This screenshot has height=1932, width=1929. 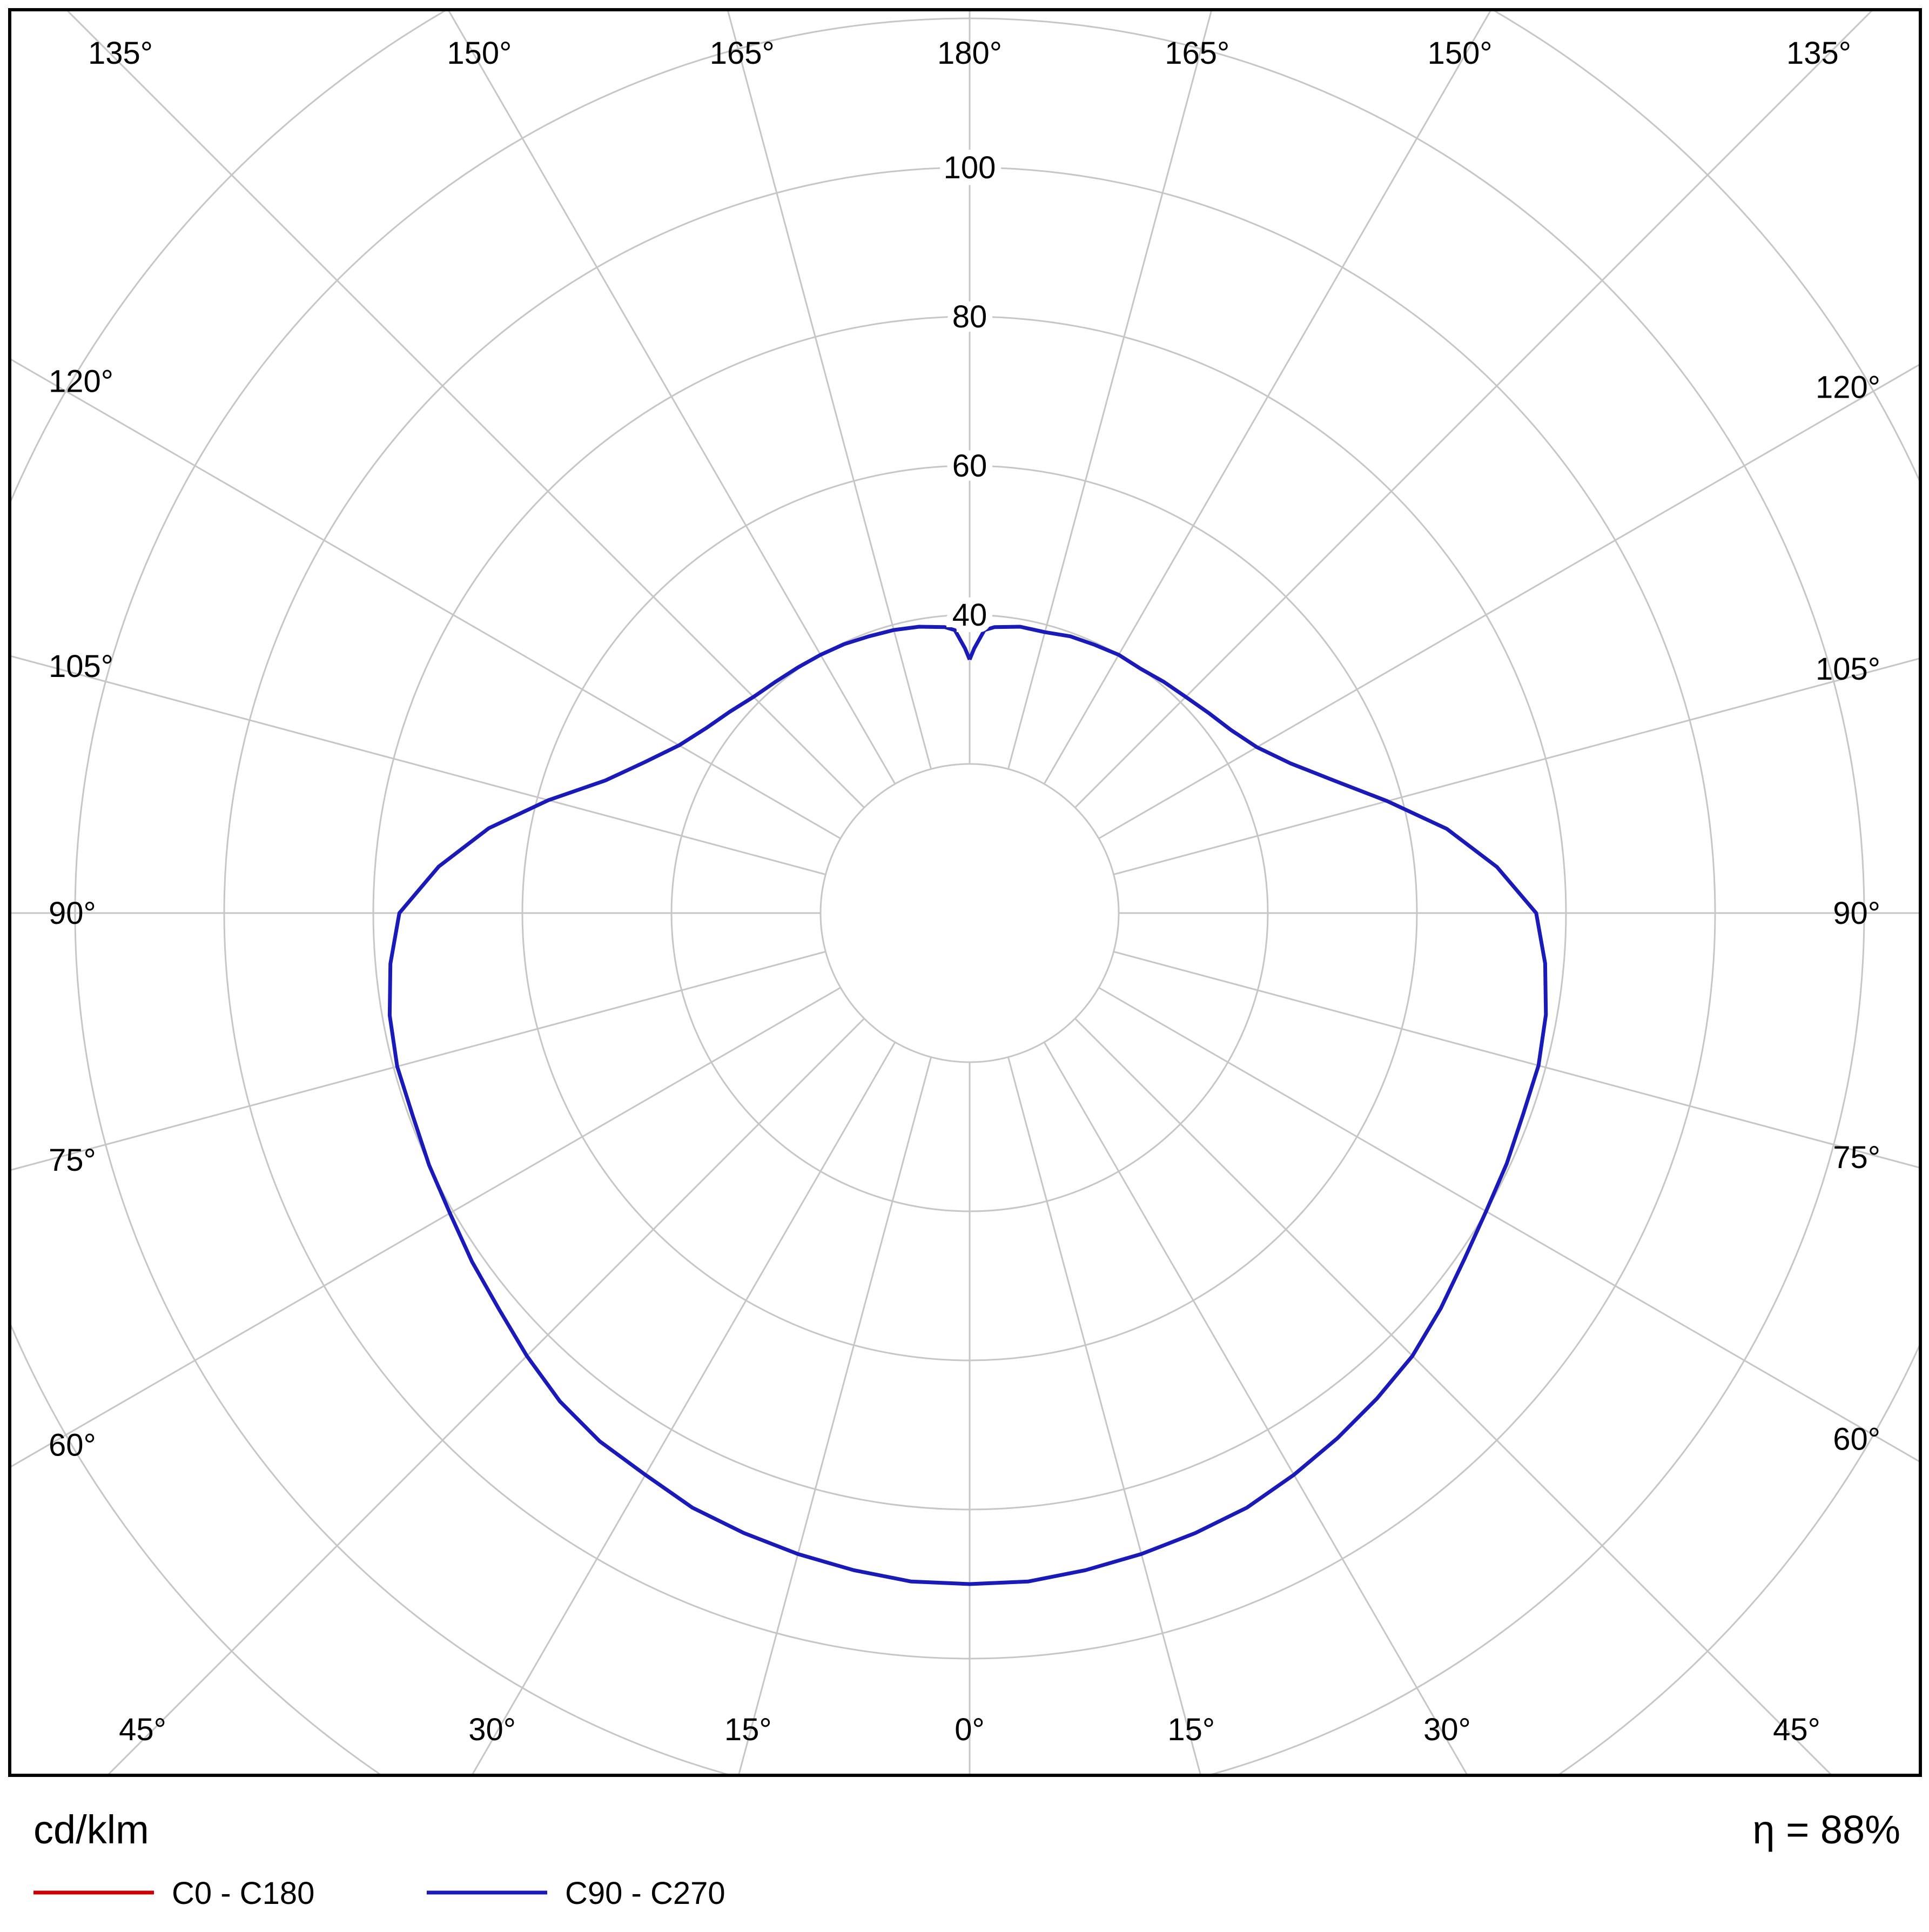 What do you see at coordinates (970, 466) in the screenshot?
I see `radial-tick-label: 60` at bounding box center [970, 466].